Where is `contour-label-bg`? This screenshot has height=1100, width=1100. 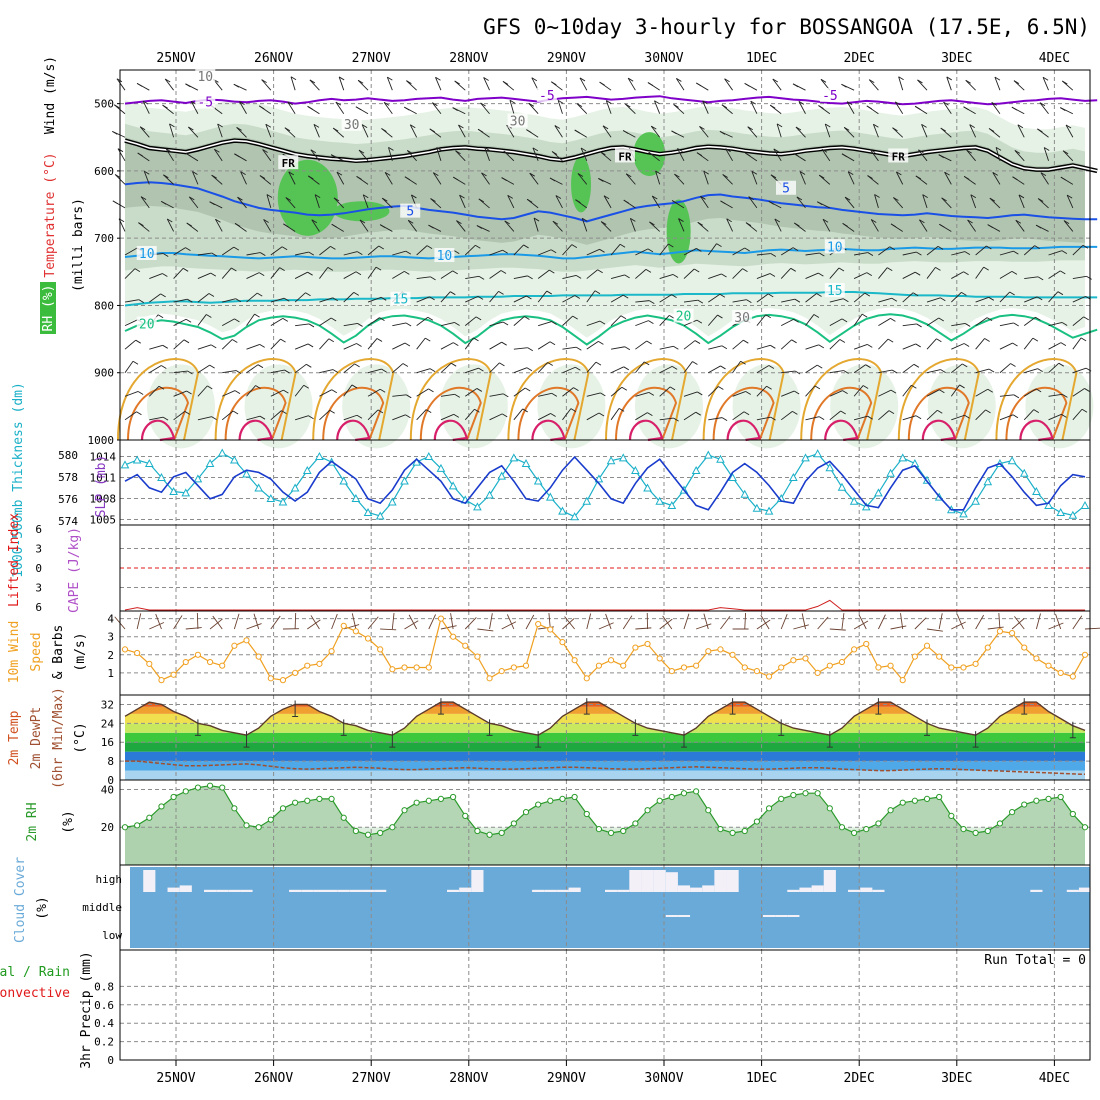 contour-label-bg is located at coordinates (683, 315).